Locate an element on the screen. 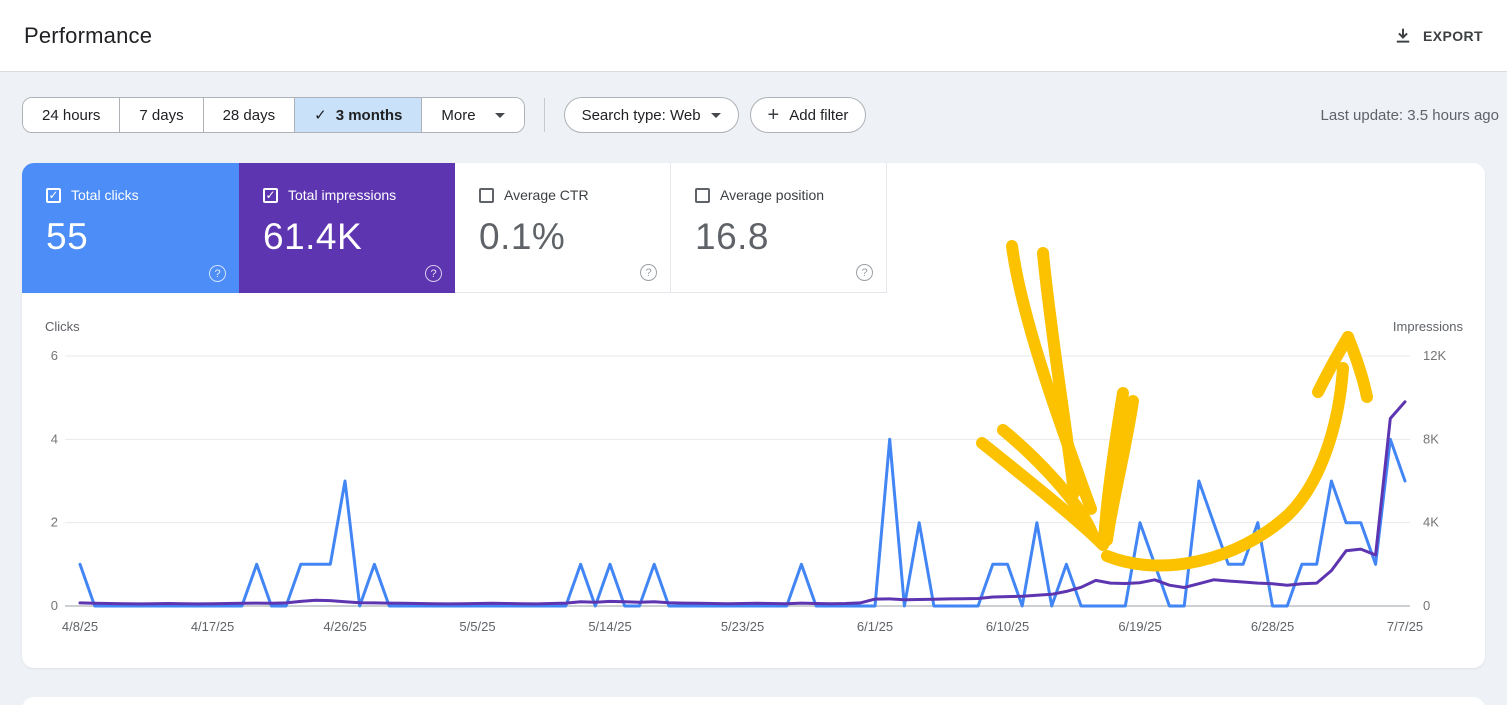  plus-icon: + is located at coordinates (773, 114).